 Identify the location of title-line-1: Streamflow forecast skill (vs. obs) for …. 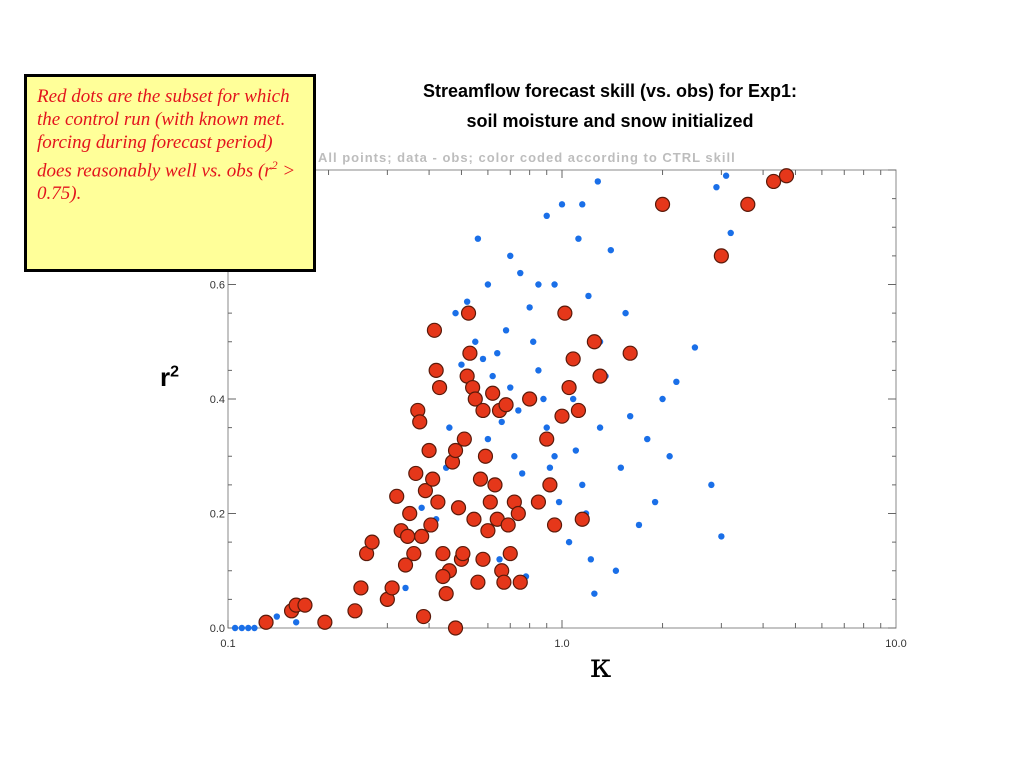
(610, 91).